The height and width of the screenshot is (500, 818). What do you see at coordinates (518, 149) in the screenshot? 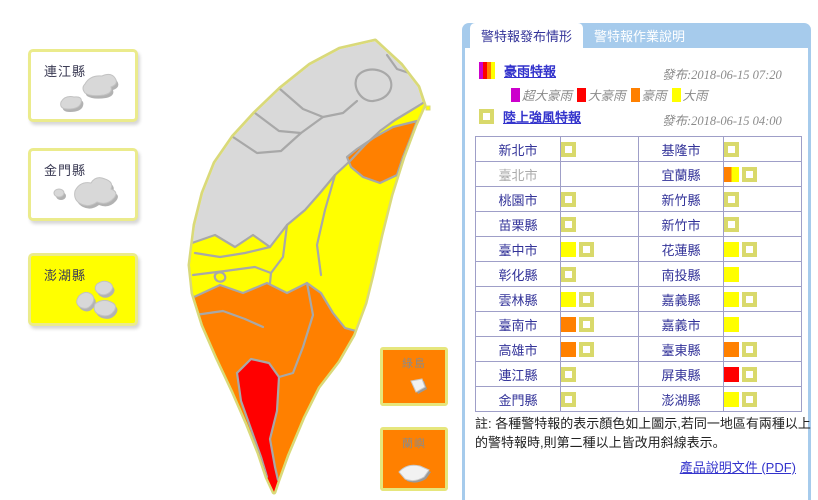
I see `county-name: 新北市` at bounding box center [518, 149].